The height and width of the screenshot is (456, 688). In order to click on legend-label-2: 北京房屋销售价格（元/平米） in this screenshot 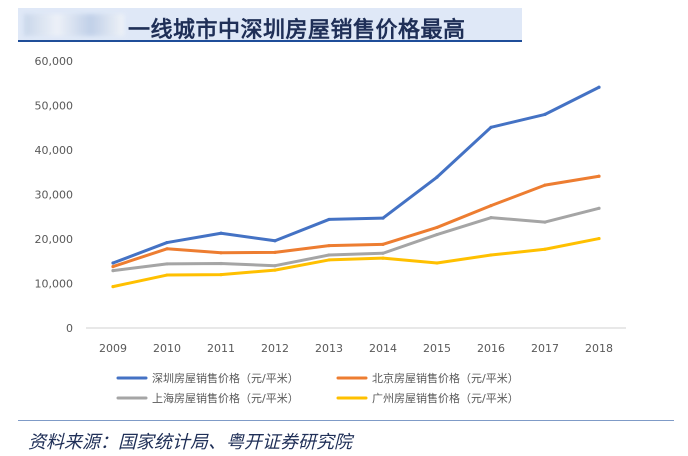, I will do `click(445, 378)`.